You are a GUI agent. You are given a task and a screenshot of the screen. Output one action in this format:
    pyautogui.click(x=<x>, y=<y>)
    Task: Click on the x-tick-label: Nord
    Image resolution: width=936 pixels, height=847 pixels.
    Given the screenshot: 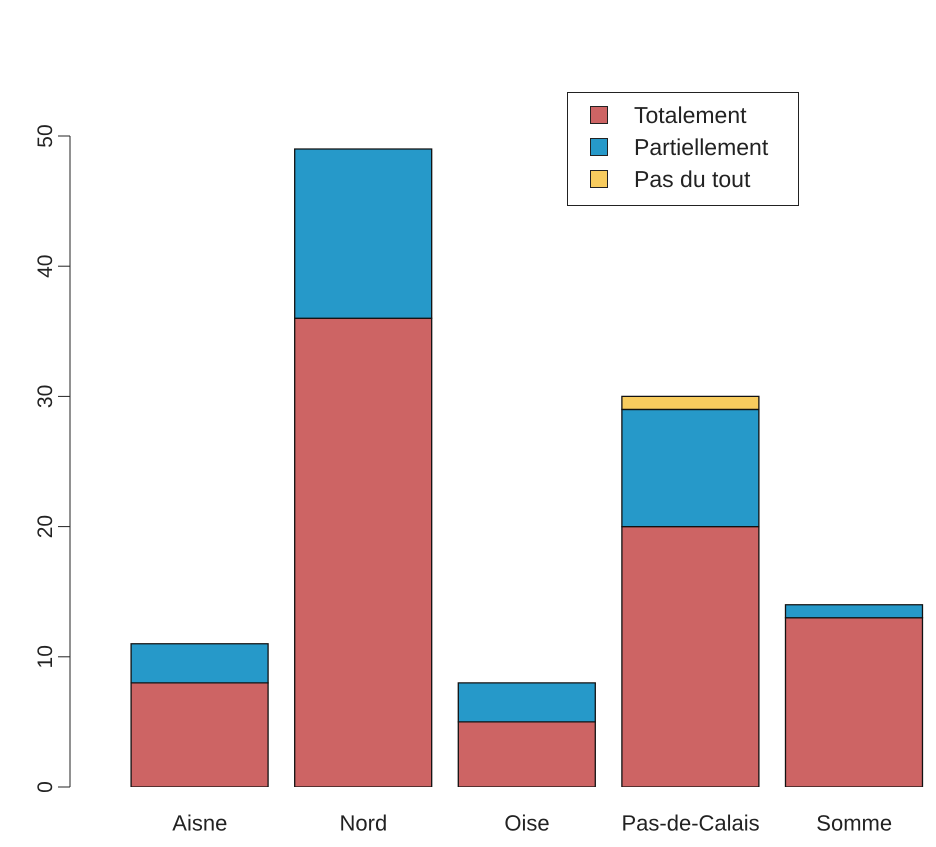 What is the action you would take?
    pyautogui.click(x=364, y=823)
    